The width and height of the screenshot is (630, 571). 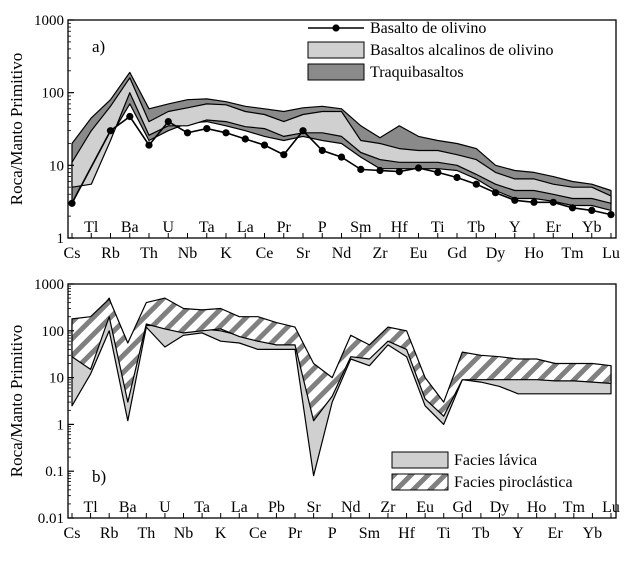 I want to click on legend-label: Facies piroclástica, so click(x=513, y=482).